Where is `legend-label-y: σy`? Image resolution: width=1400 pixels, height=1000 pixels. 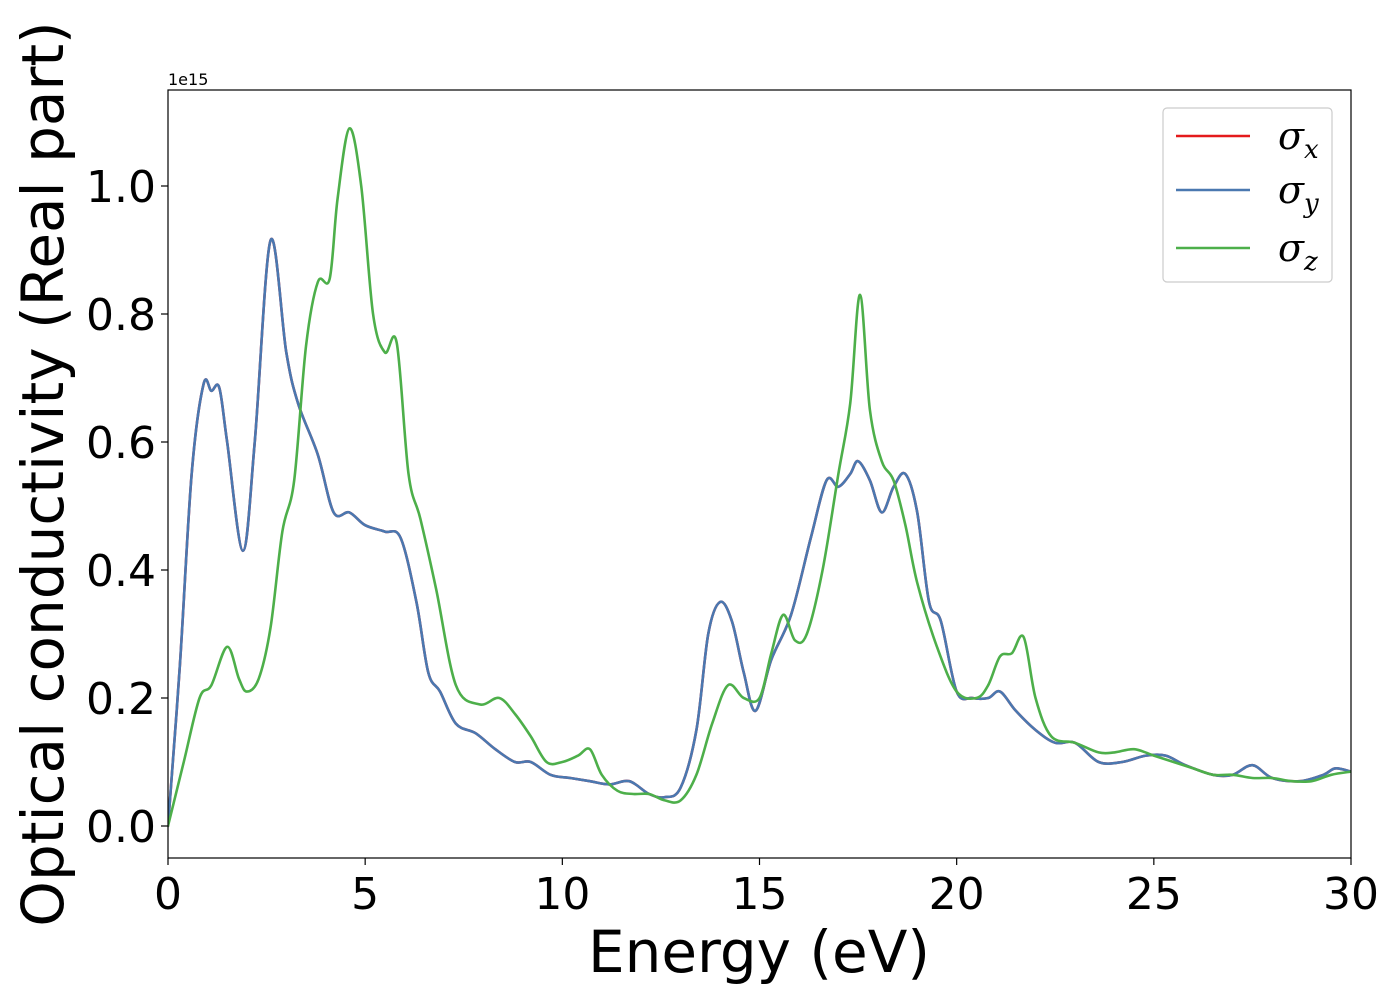
legend-label-y: σy is located at coordinates (1298, 193).